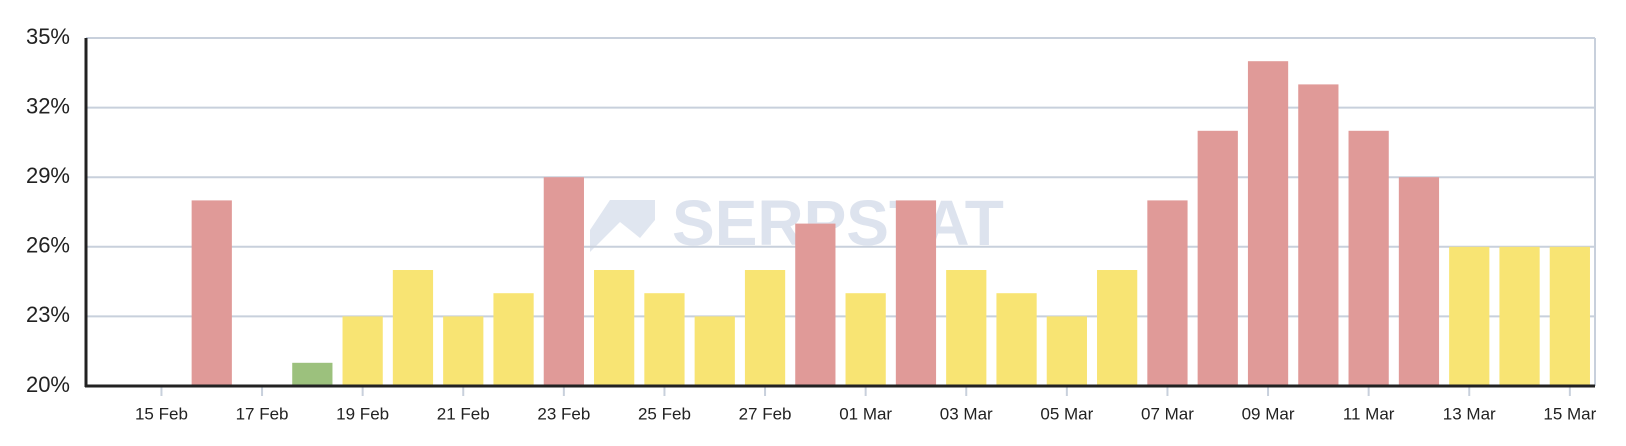  I want to click on x-tick-label: 17 Feb, so click(262, 413).